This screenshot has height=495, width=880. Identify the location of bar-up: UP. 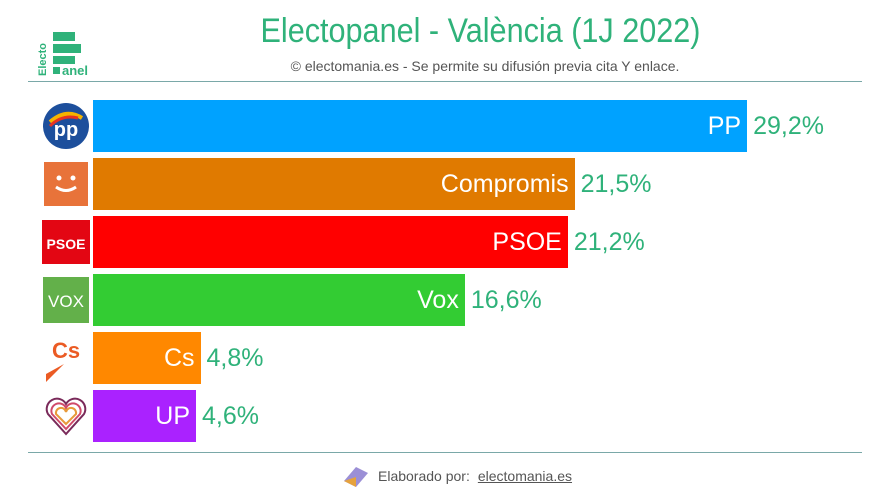
(145, 416).